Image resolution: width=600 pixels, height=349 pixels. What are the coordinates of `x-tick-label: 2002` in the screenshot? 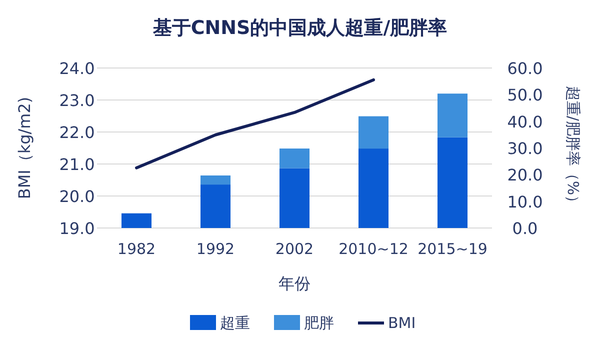 It's located at (294, 249).